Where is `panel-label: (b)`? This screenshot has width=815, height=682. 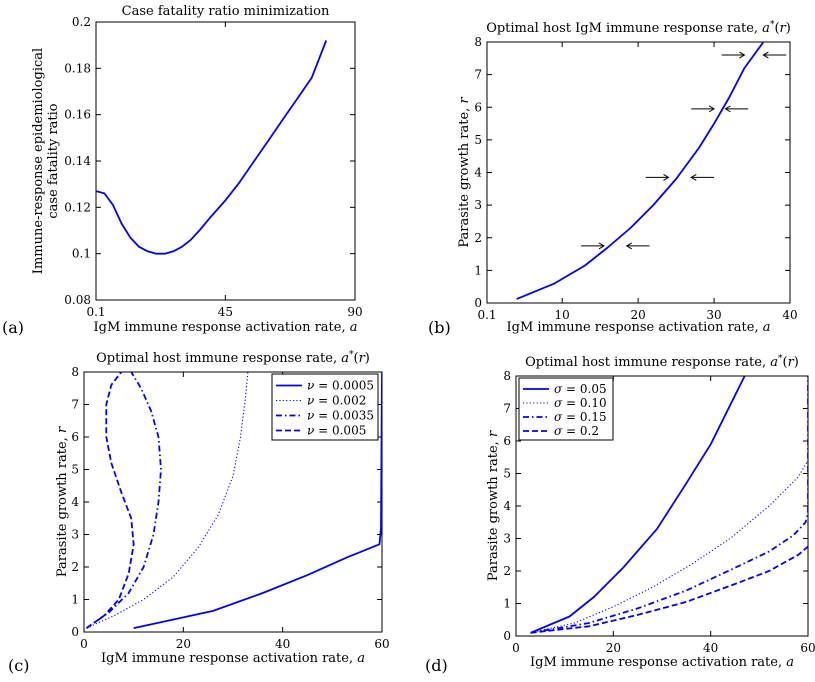 panel-label: (b) is located at coordinates (439, 327).